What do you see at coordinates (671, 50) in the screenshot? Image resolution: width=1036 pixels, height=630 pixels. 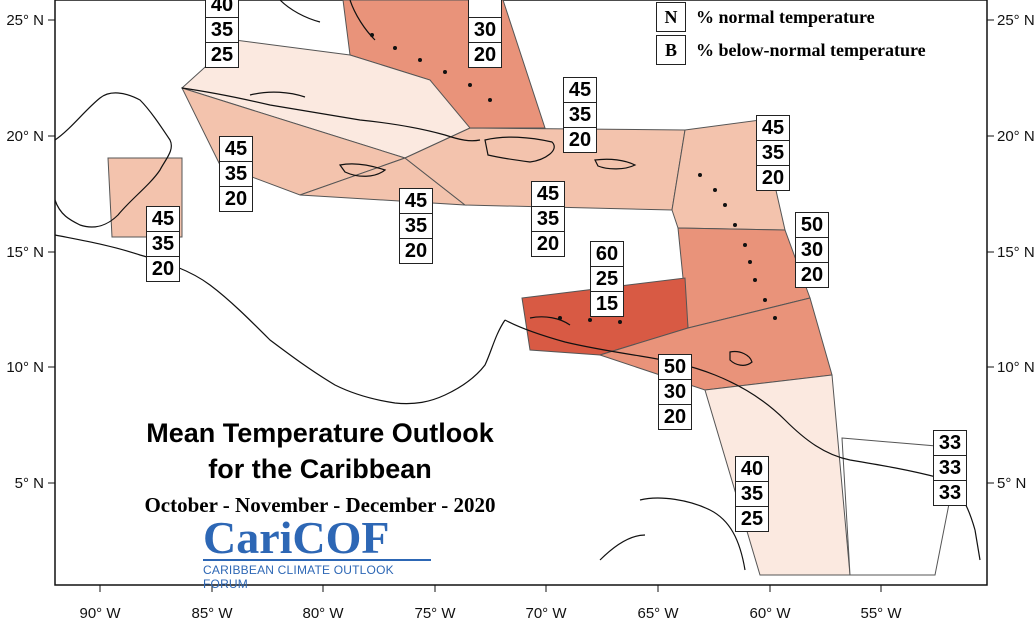 I see `legend-key-below: B` at bounding box center [671, 50].